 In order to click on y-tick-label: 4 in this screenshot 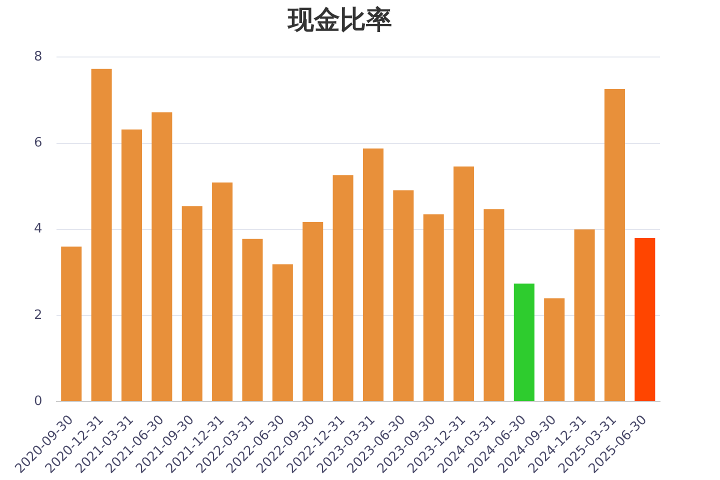, I will do `click(38, 229)`.